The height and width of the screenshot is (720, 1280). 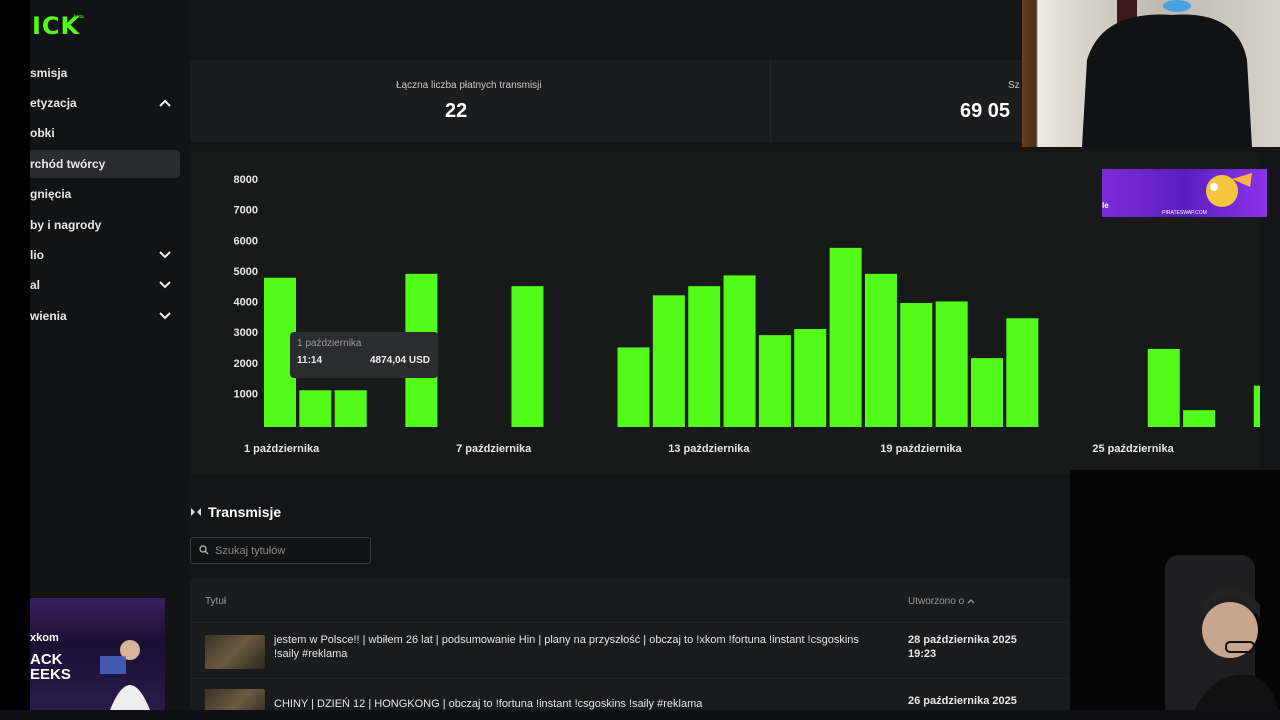 I want to click on y-tick-label: 3000, so click(x=246, y=333).